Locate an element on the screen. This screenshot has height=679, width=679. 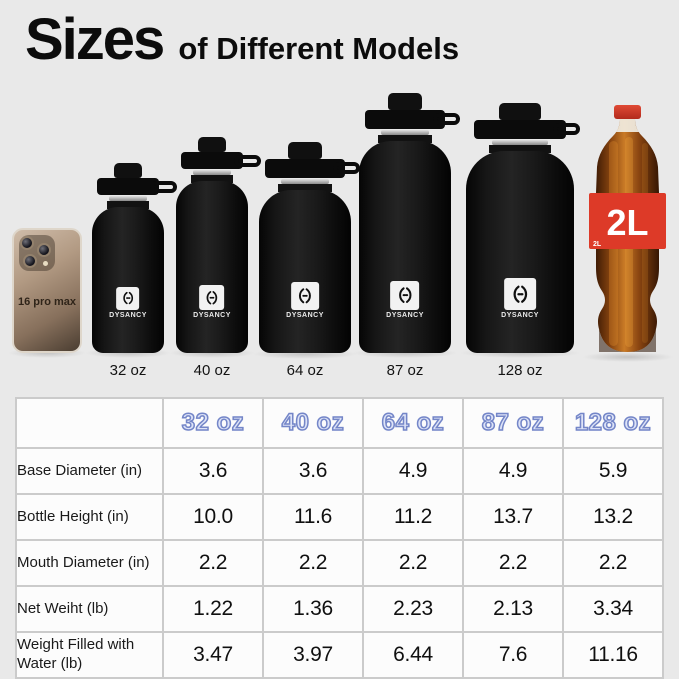
bottle-size-label-40oz: 40 oz is located at coordinates (212, 370).